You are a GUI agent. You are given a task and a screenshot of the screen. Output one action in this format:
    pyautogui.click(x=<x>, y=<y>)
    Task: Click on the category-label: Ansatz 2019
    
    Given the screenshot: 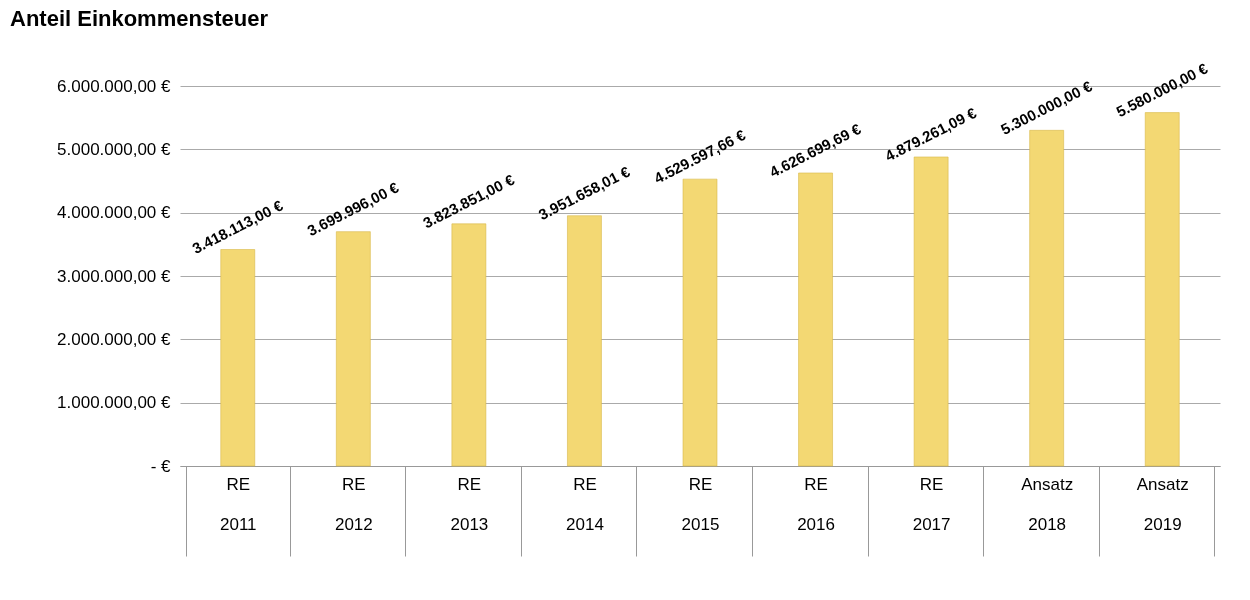 What is the action you would take?
    pyautogui.click(x=1162, y=504)
    